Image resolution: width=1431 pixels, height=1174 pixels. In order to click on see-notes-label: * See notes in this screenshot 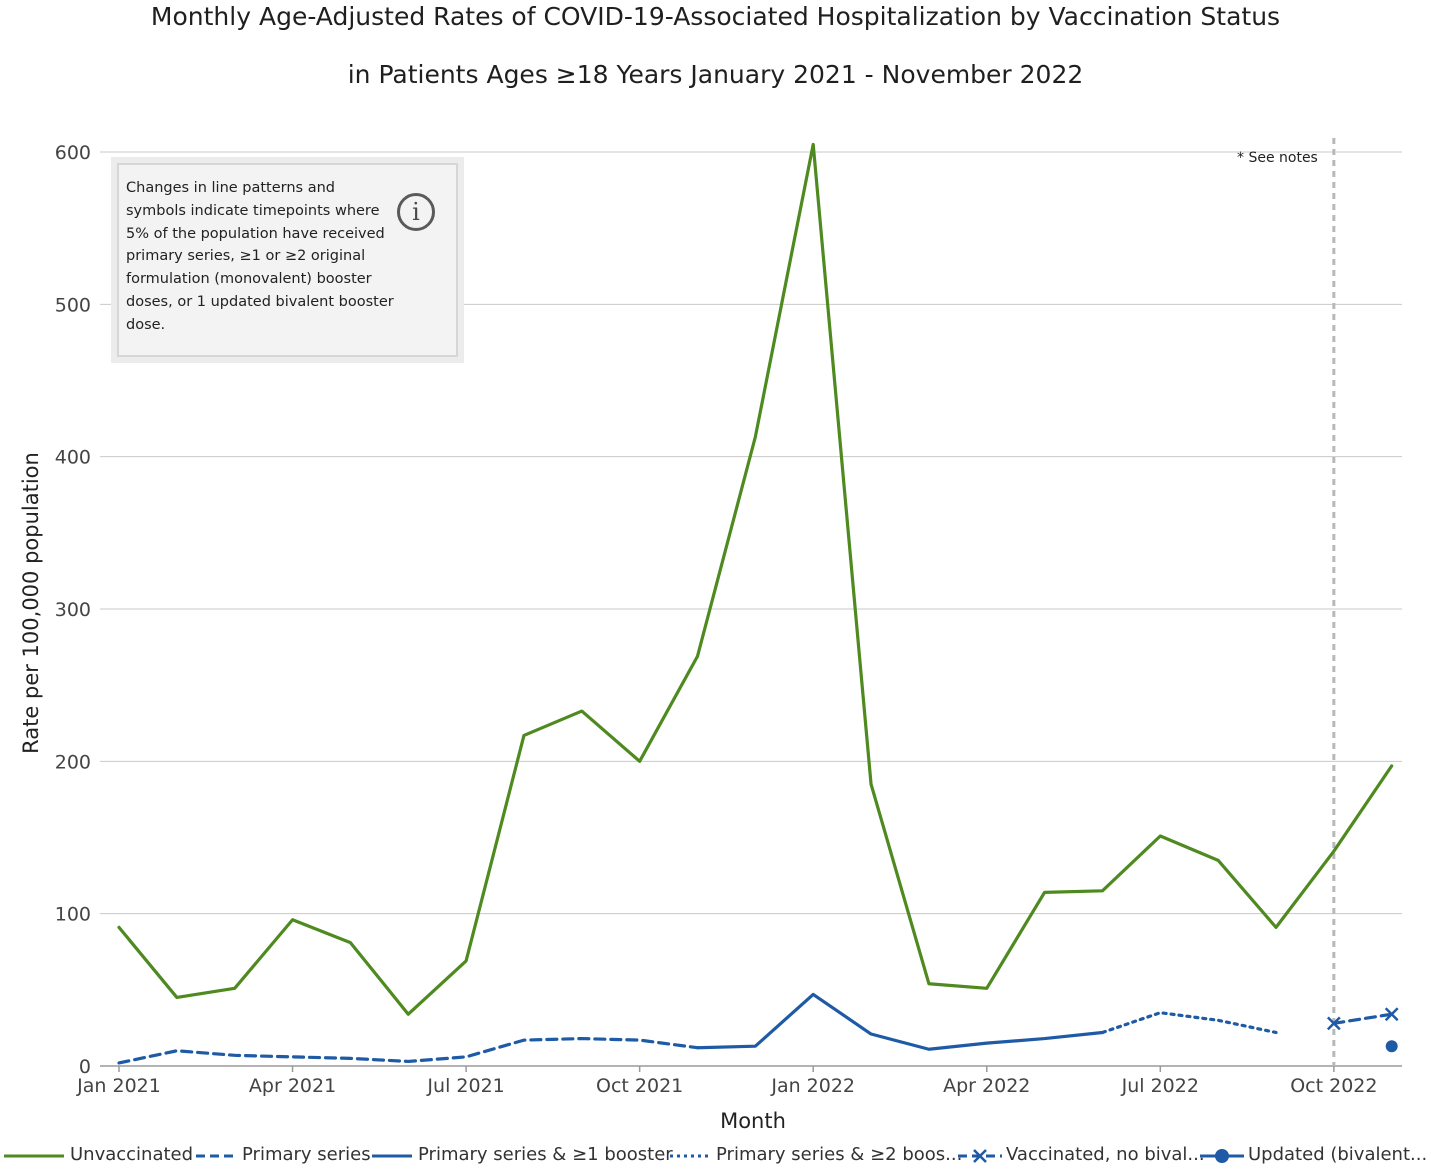, I will do `click(1277, 158)`.